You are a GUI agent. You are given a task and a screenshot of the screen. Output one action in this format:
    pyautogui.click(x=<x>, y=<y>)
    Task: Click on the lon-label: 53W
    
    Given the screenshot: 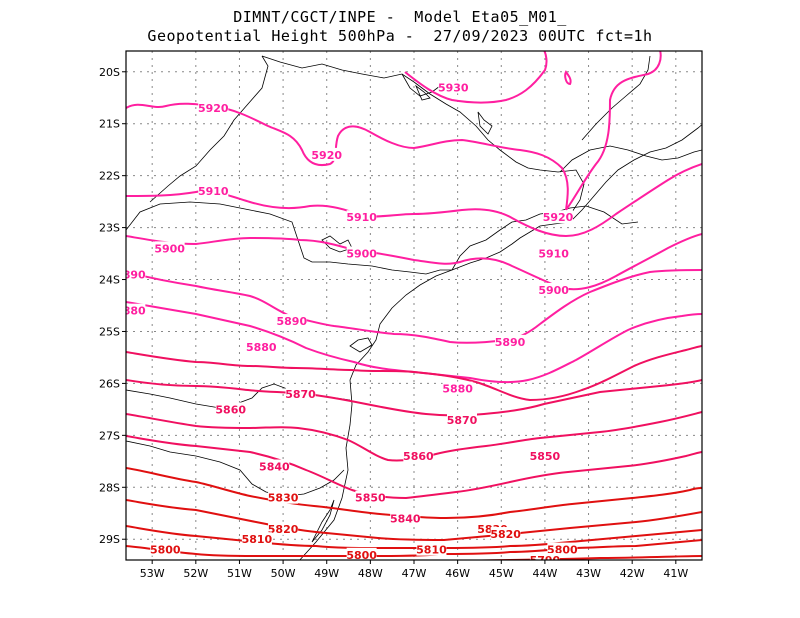 What is the action you would take?
    pyautogui.click(x=152, y=573)
    